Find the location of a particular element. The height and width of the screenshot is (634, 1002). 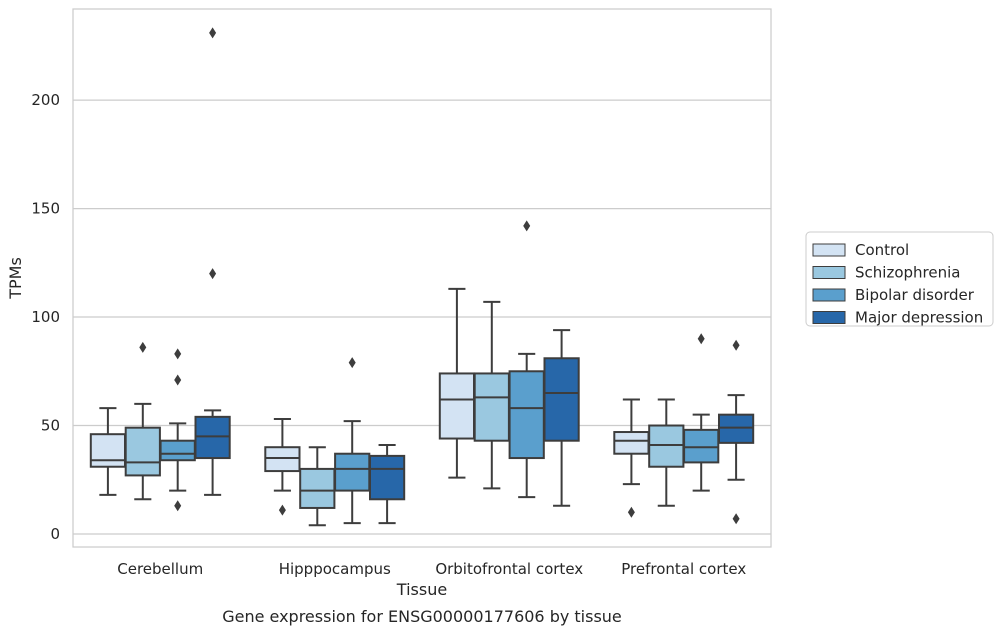

x-tick-label: Cerebellum is located at coordinates (160, 569).